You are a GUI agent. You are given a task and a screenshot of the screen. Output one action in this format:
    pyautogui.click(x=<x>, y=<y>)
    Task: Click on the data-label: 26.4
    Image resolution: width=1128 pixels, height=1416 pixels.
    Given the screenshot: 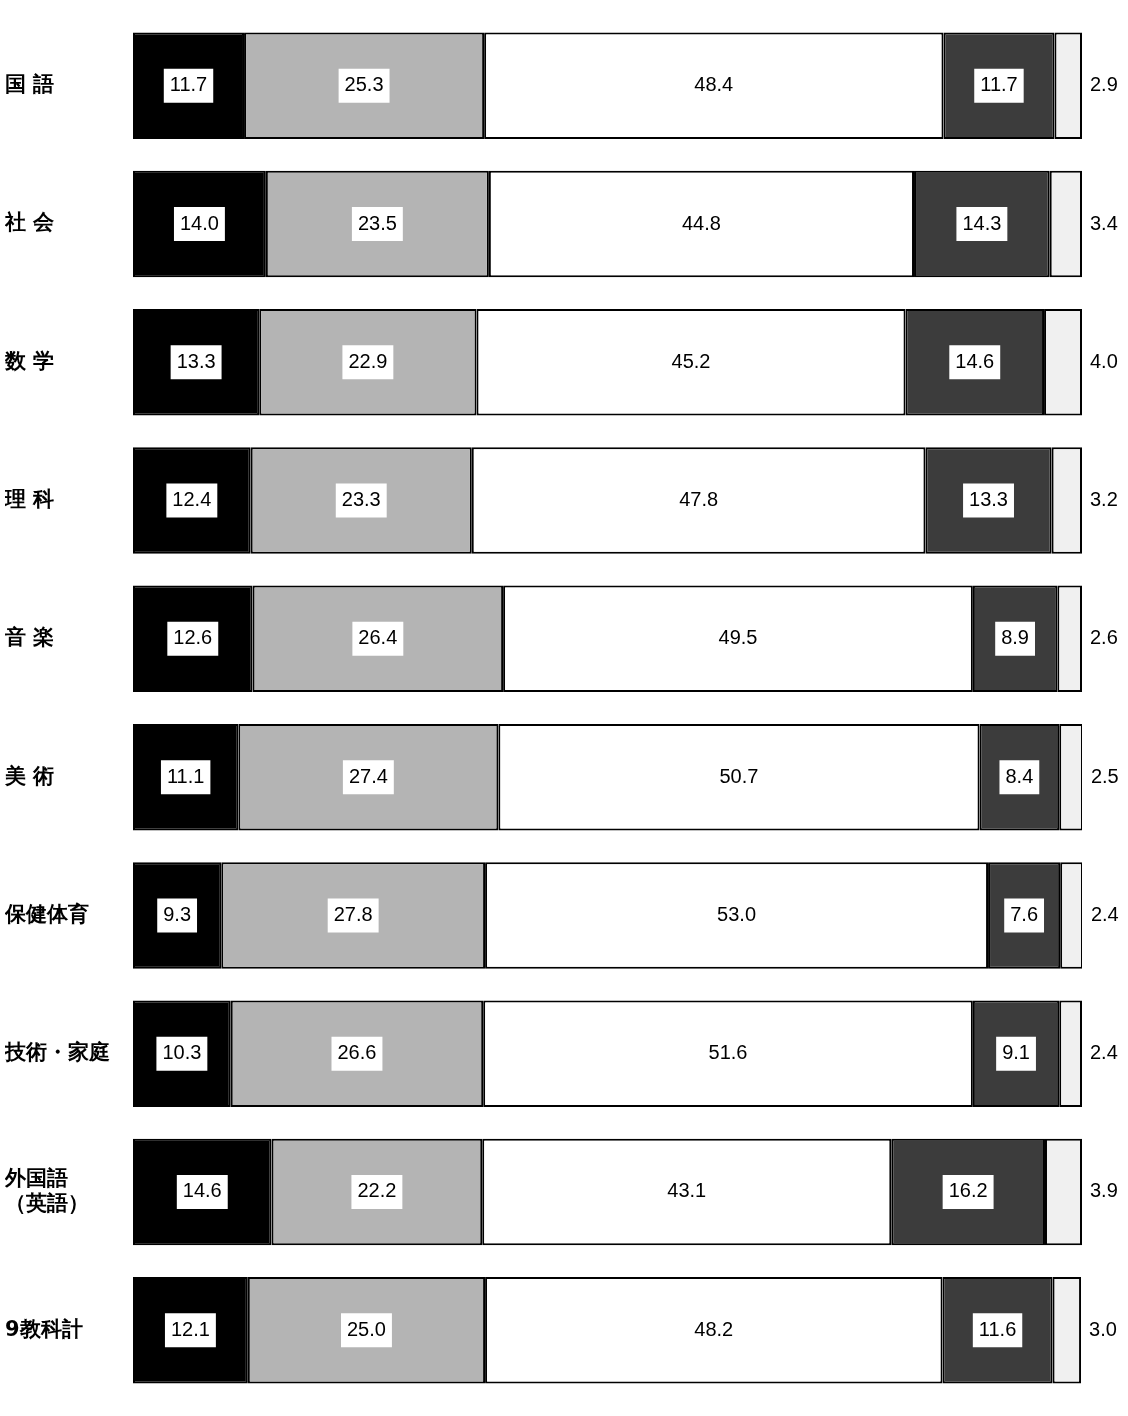 What is the action you would take?
    pyautogui.click(x=378, y=637)
    